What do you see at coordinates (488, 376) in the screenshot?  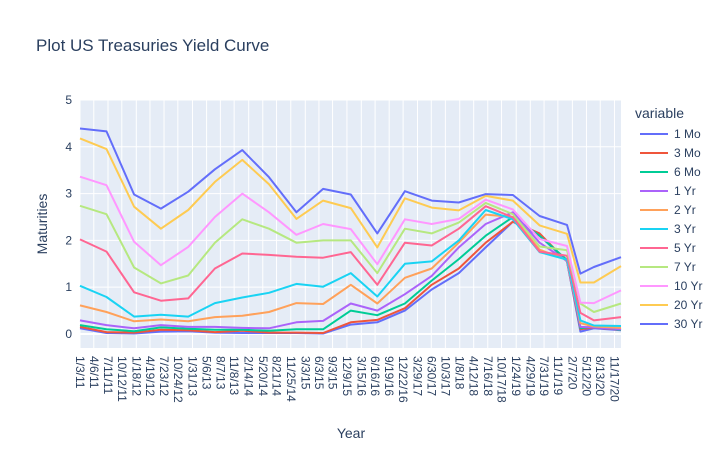 I see `x-tick-label: 7/16/18` at bounding box center [488, 376].